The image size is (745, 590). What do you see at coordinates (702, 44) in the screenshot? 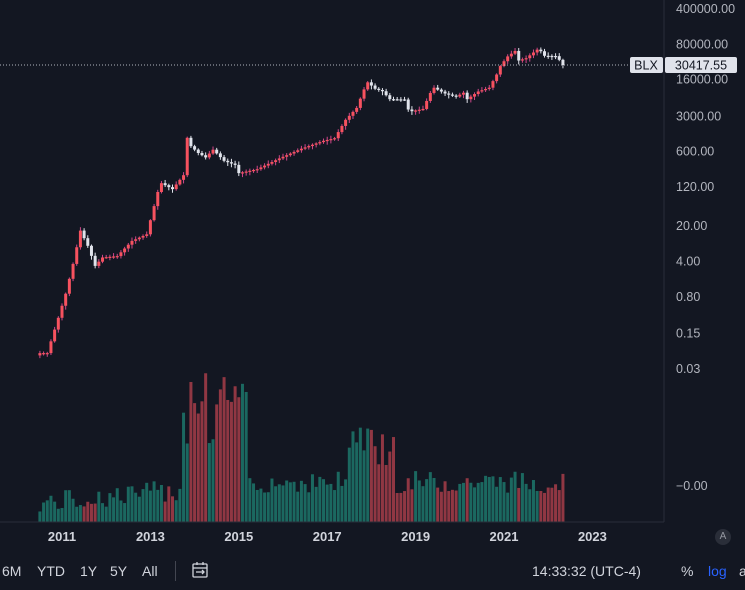
I see `price-axis-tick: 80000.00` at bounding box center [702, 44].